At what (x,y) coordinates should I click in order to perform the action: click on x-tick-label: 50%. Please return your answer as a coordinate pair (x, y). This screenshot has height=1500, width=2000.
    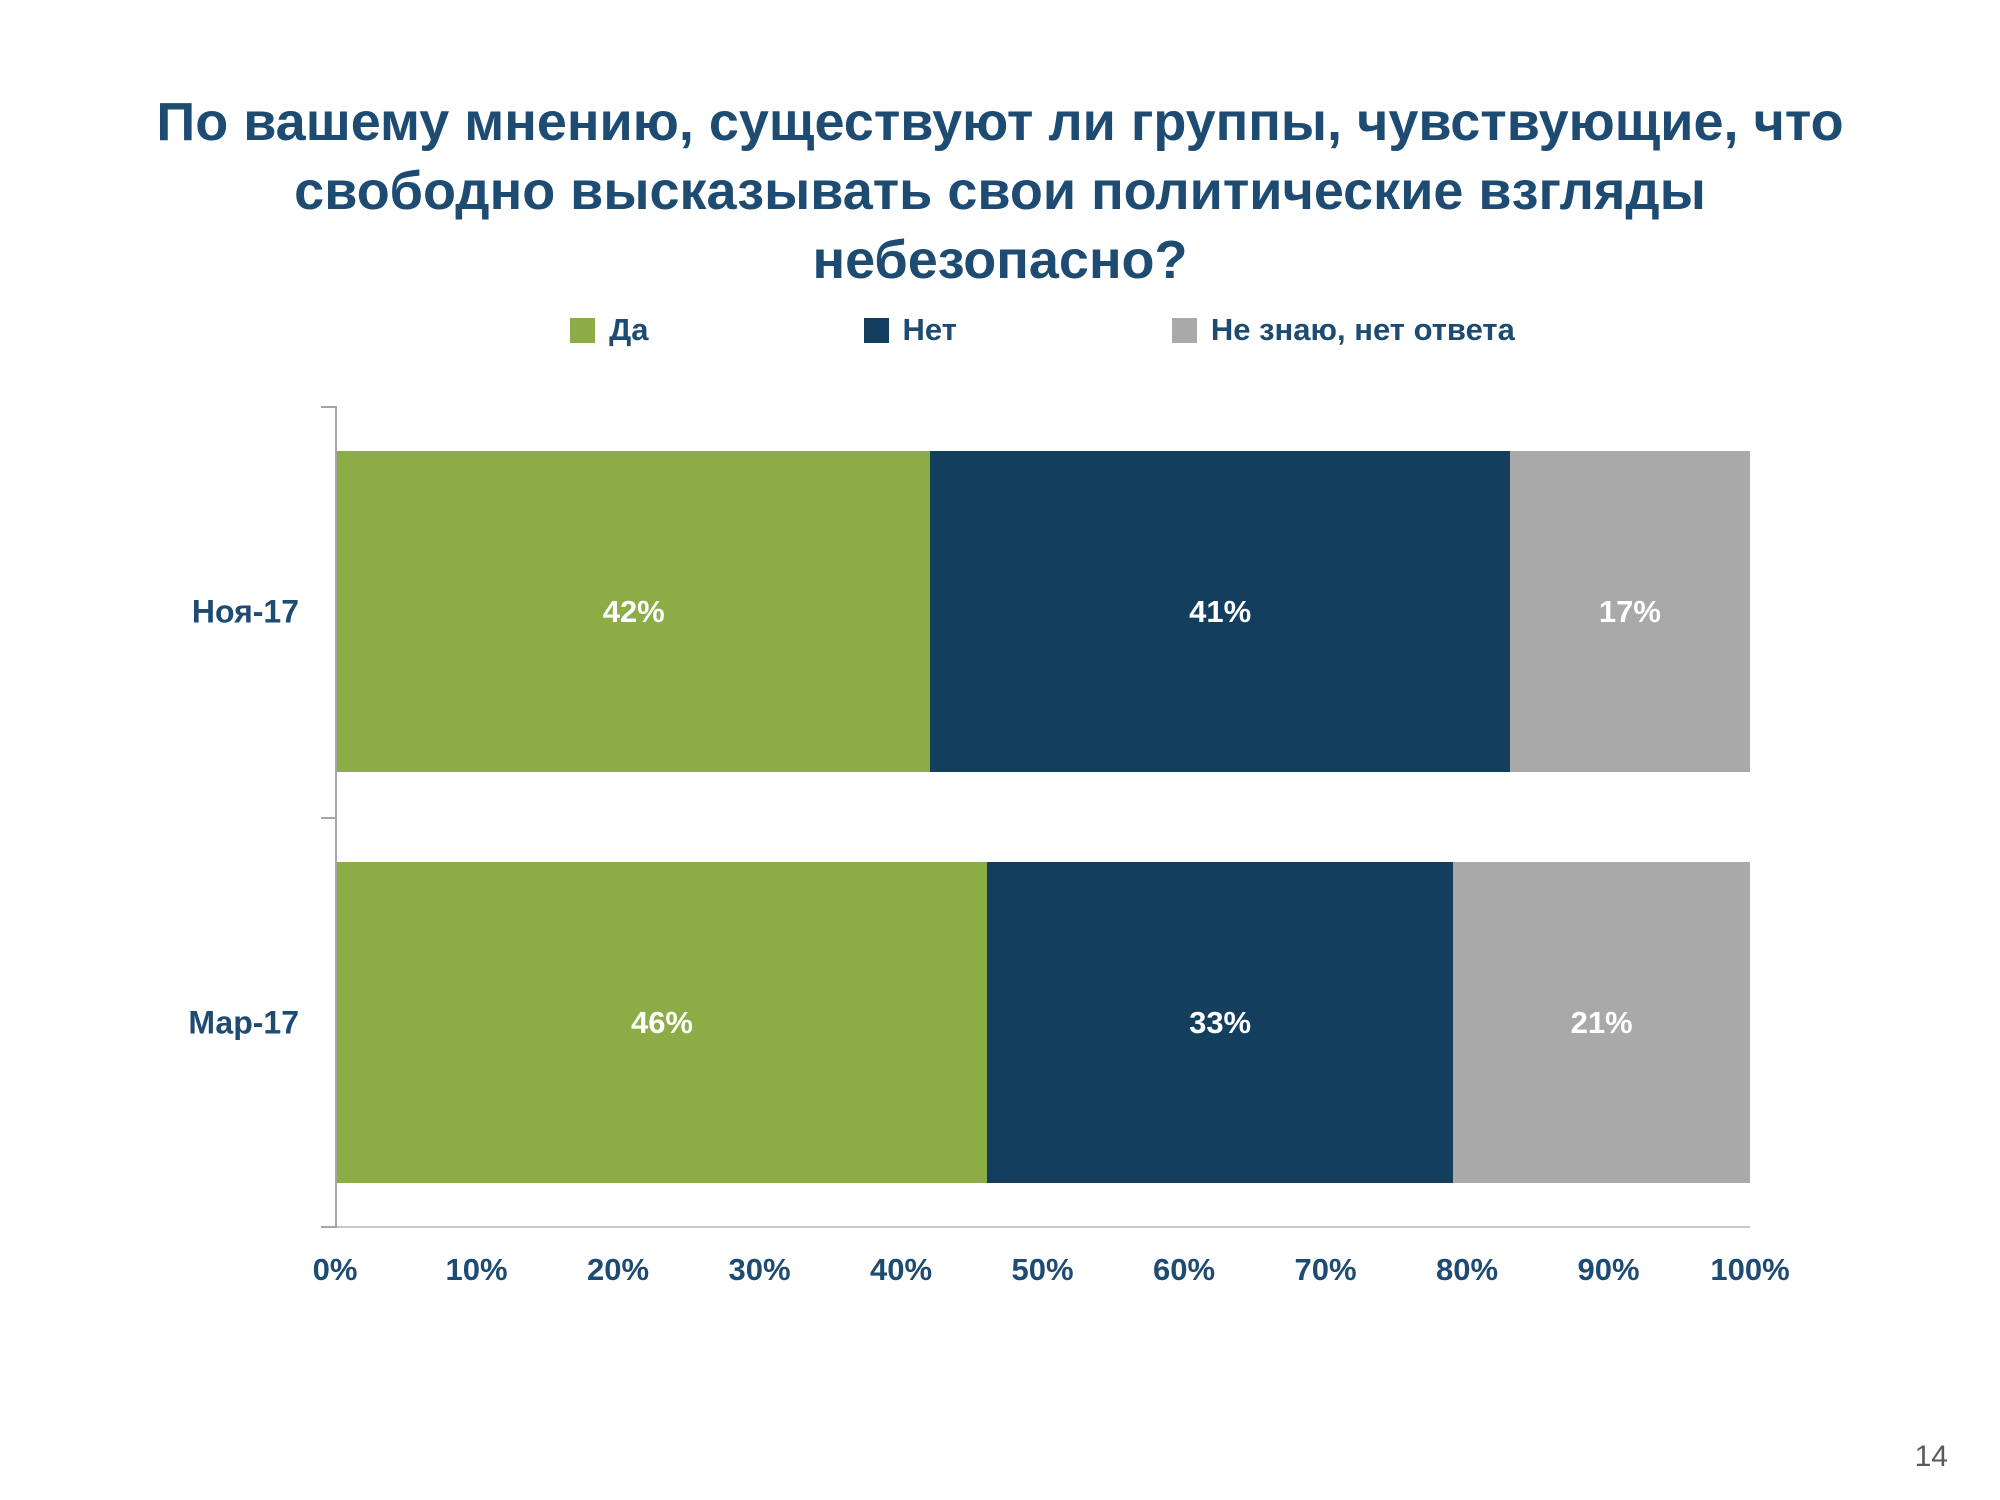
    Looking at the image, I should click on (1042, 1269).